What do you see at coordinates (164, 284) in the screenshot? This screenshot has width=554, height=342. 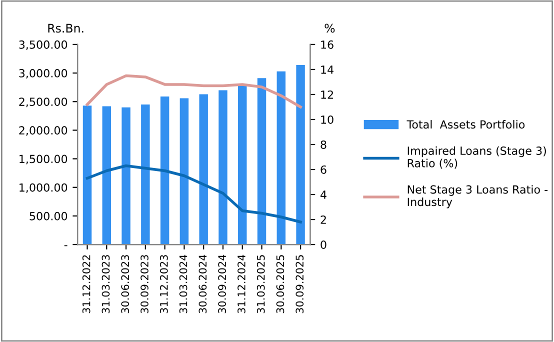 I see `x-tick-label: 31.12.2023` at bounding box center [164, 284].